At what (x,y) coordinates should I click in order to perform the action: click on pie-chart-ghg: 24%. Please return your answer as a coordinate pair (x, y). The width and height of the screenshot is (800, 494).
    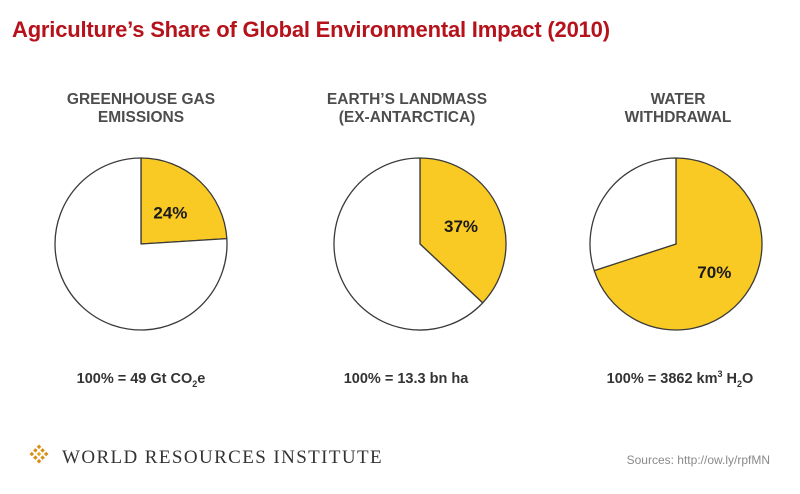
    Looking at the image, I should click on (141, 244).